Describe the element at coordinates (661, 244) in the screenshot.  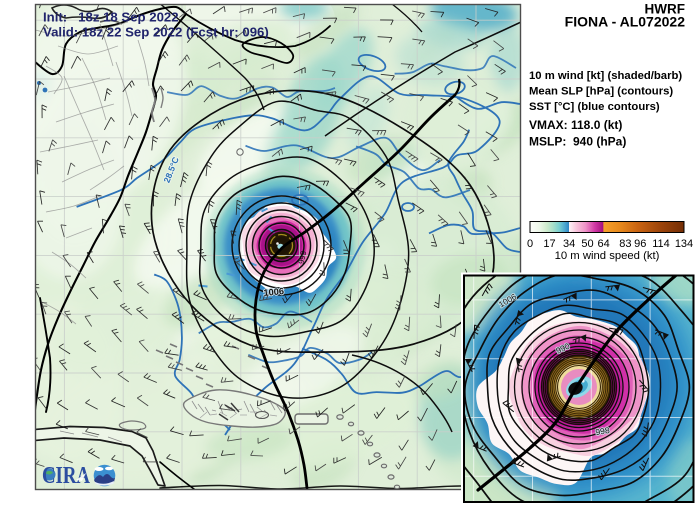
I see `svg-text: 114` at that location.